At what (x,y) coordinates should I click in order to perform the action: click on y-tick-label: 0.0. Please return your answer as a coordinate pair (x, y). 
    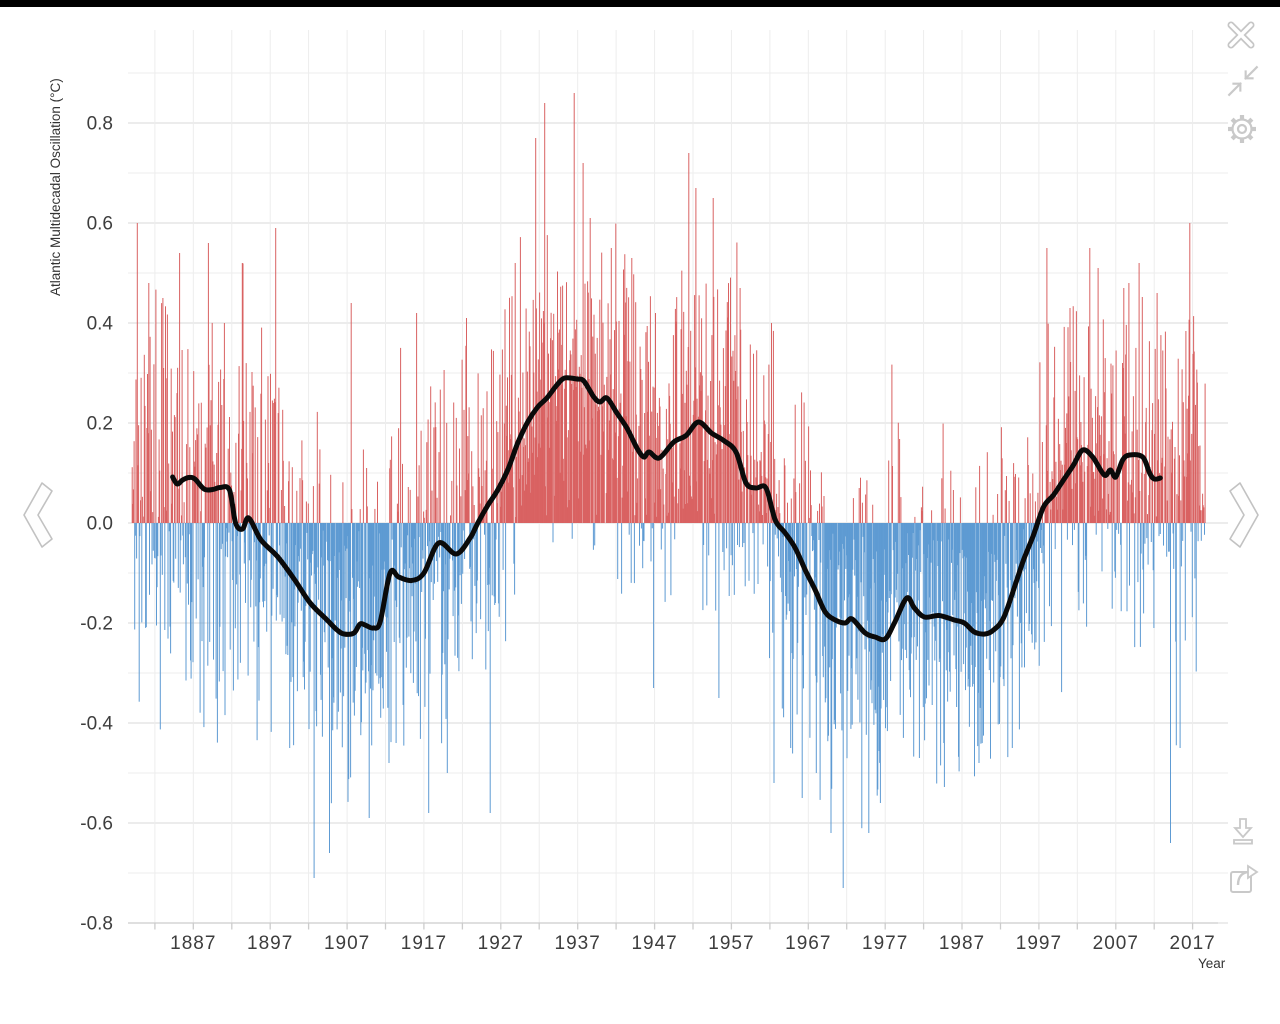
    Looking at the image, I should click on (100, 524).